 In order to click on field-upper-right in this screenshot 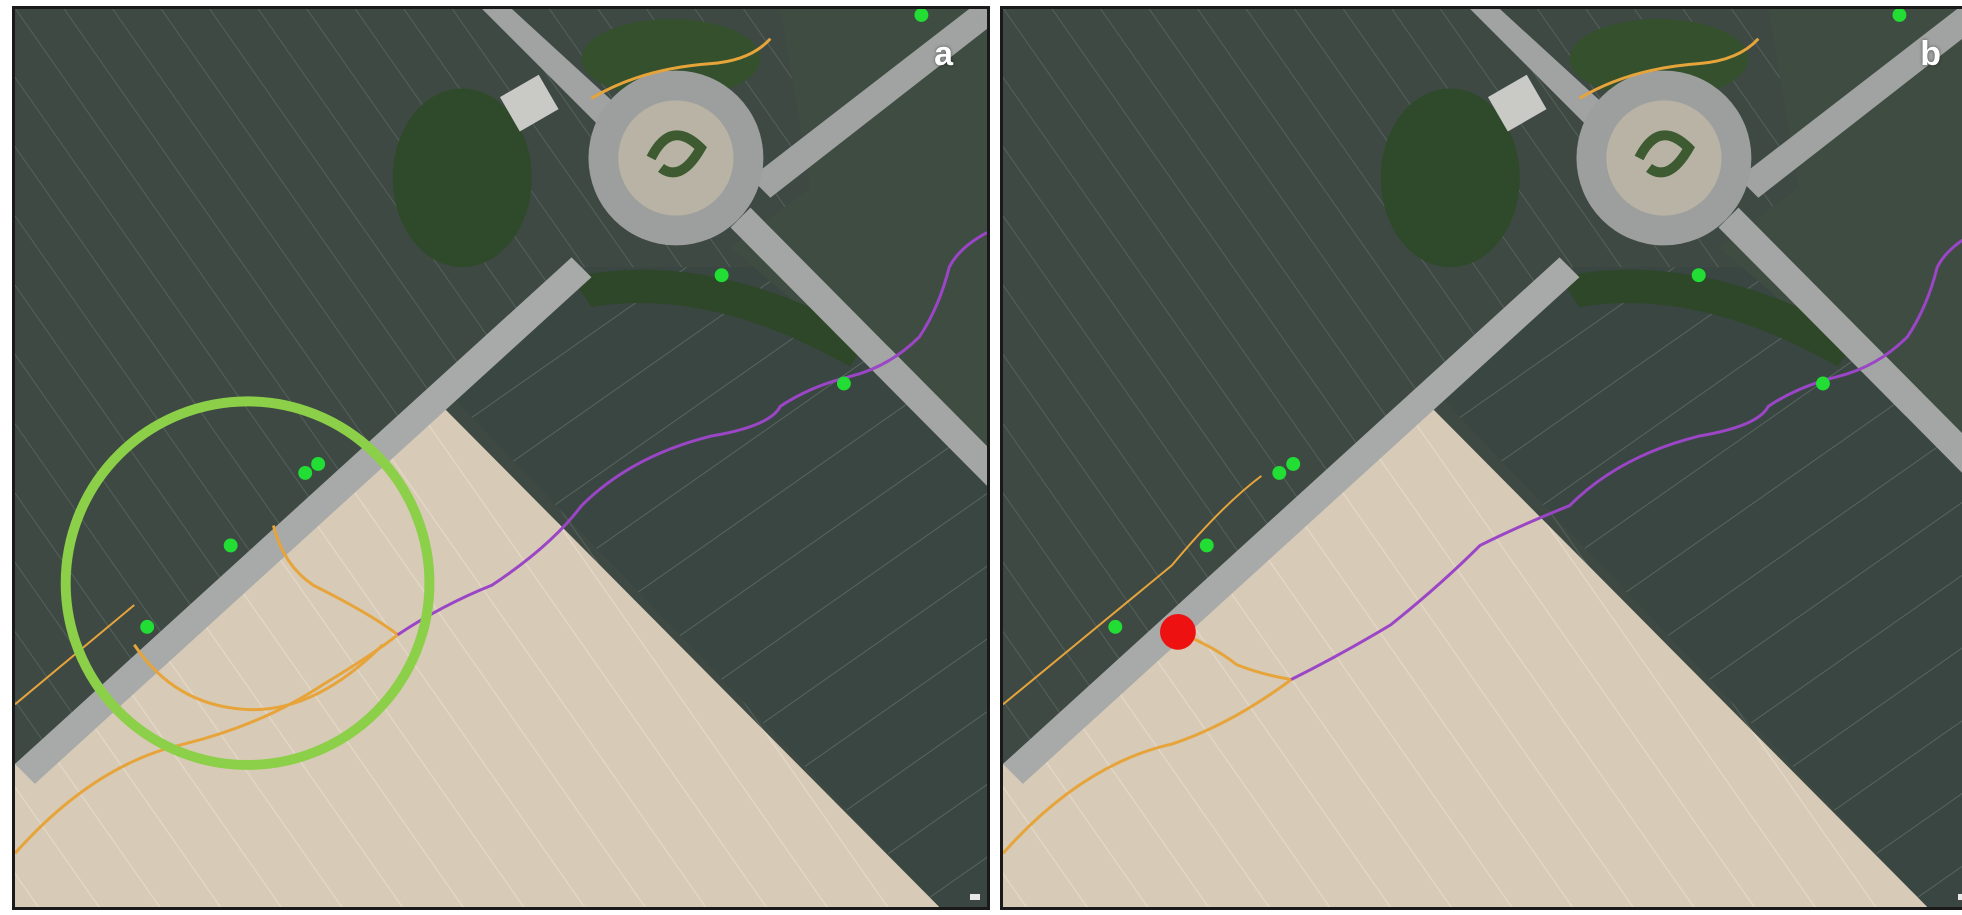, I will do `click(858, 237)`.